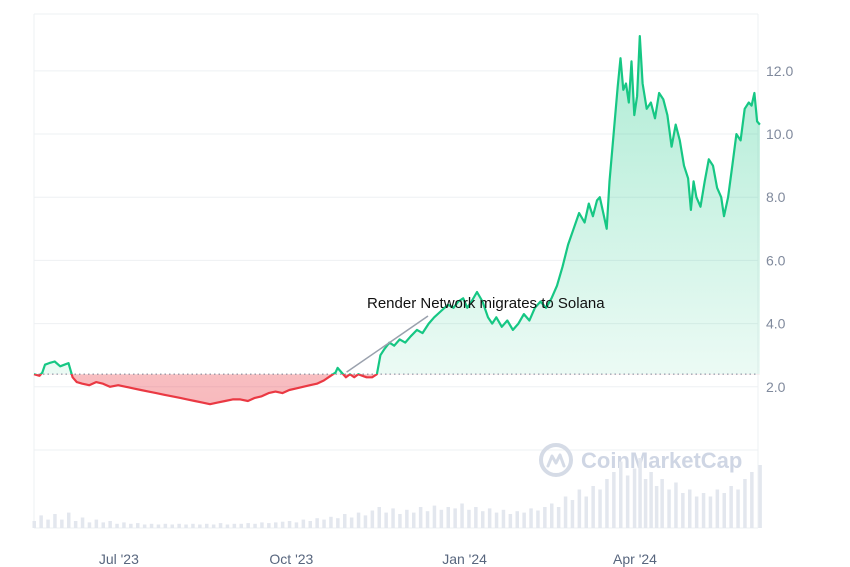 The width and height of the screenshot is (850, 567). Describe the element at coordinates (776, 197) in the screenshot. I see `y-tick-label: 8.0` at that location.